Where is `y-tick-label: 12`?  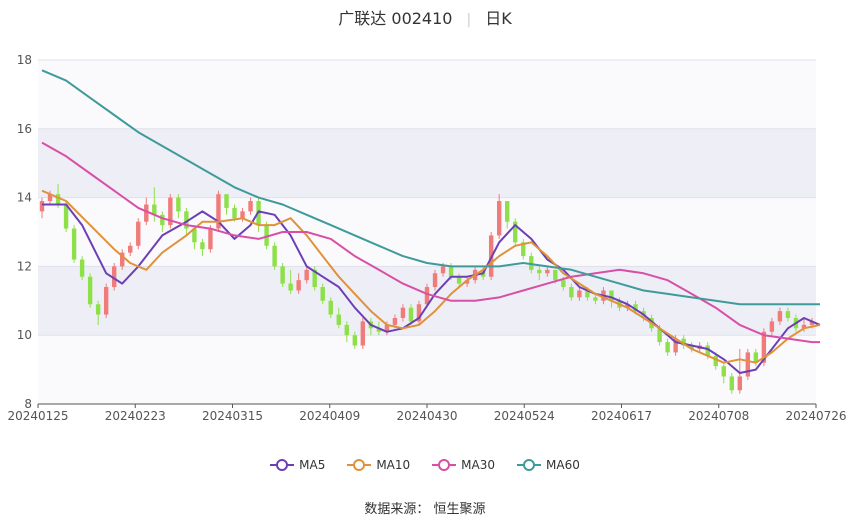
y-tick-label: 12 is located at coordinates (24, 266).